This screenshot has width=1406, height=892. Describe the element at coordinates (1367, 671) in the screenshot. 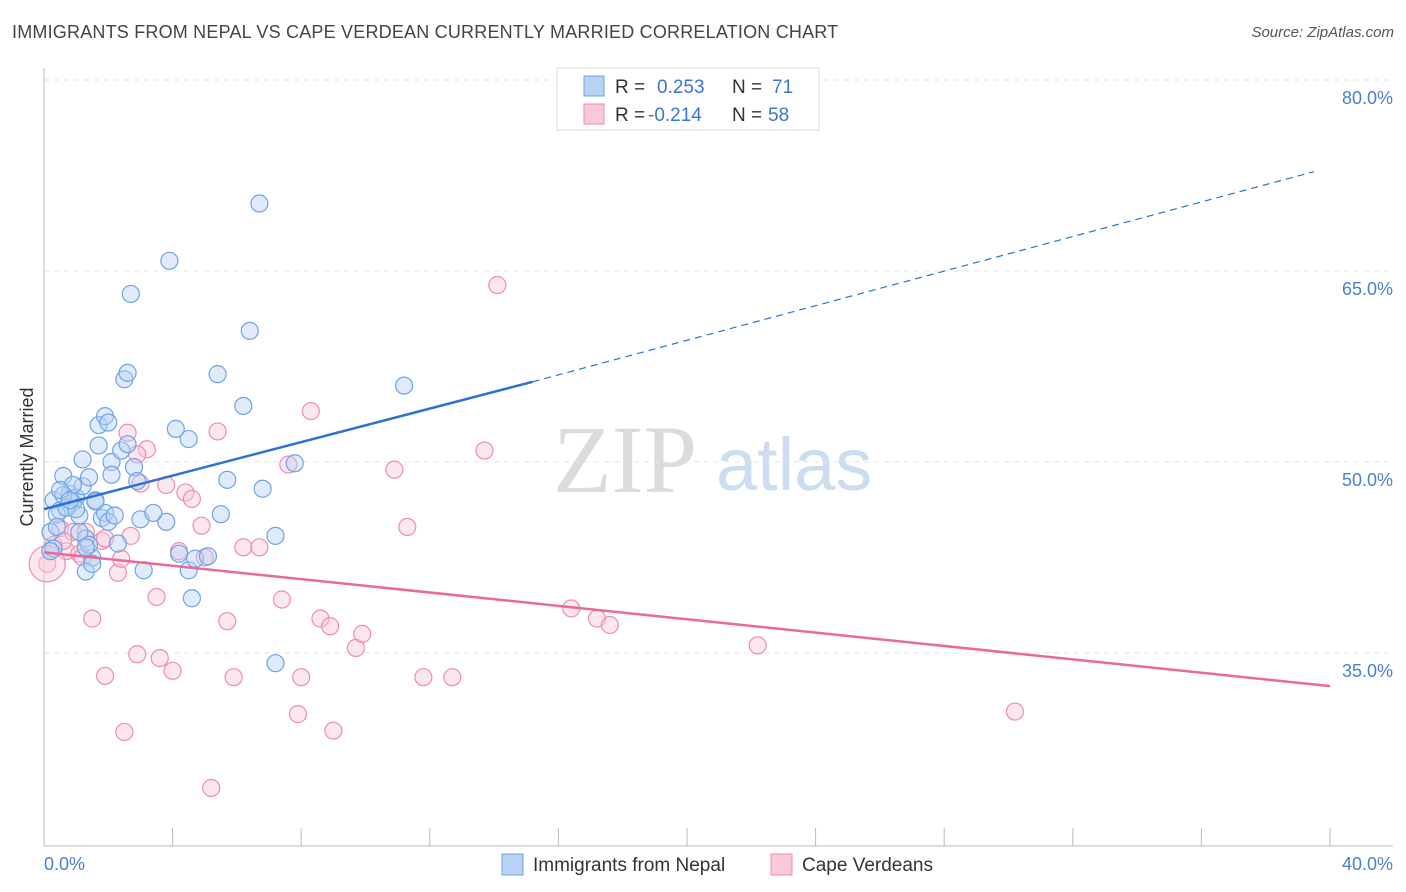

I see `y-tick-label: 35.0%` at that location.